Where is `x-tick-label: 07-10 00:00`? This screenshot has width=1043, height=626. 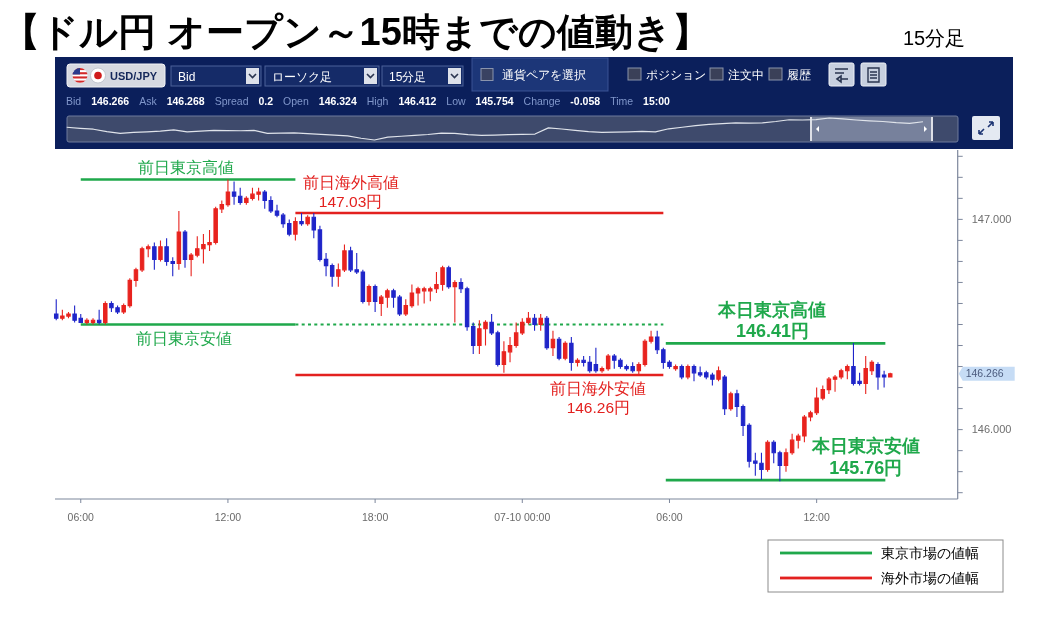 x-tick-label: 07-10 00:00 is located at coordinates (522, 517).